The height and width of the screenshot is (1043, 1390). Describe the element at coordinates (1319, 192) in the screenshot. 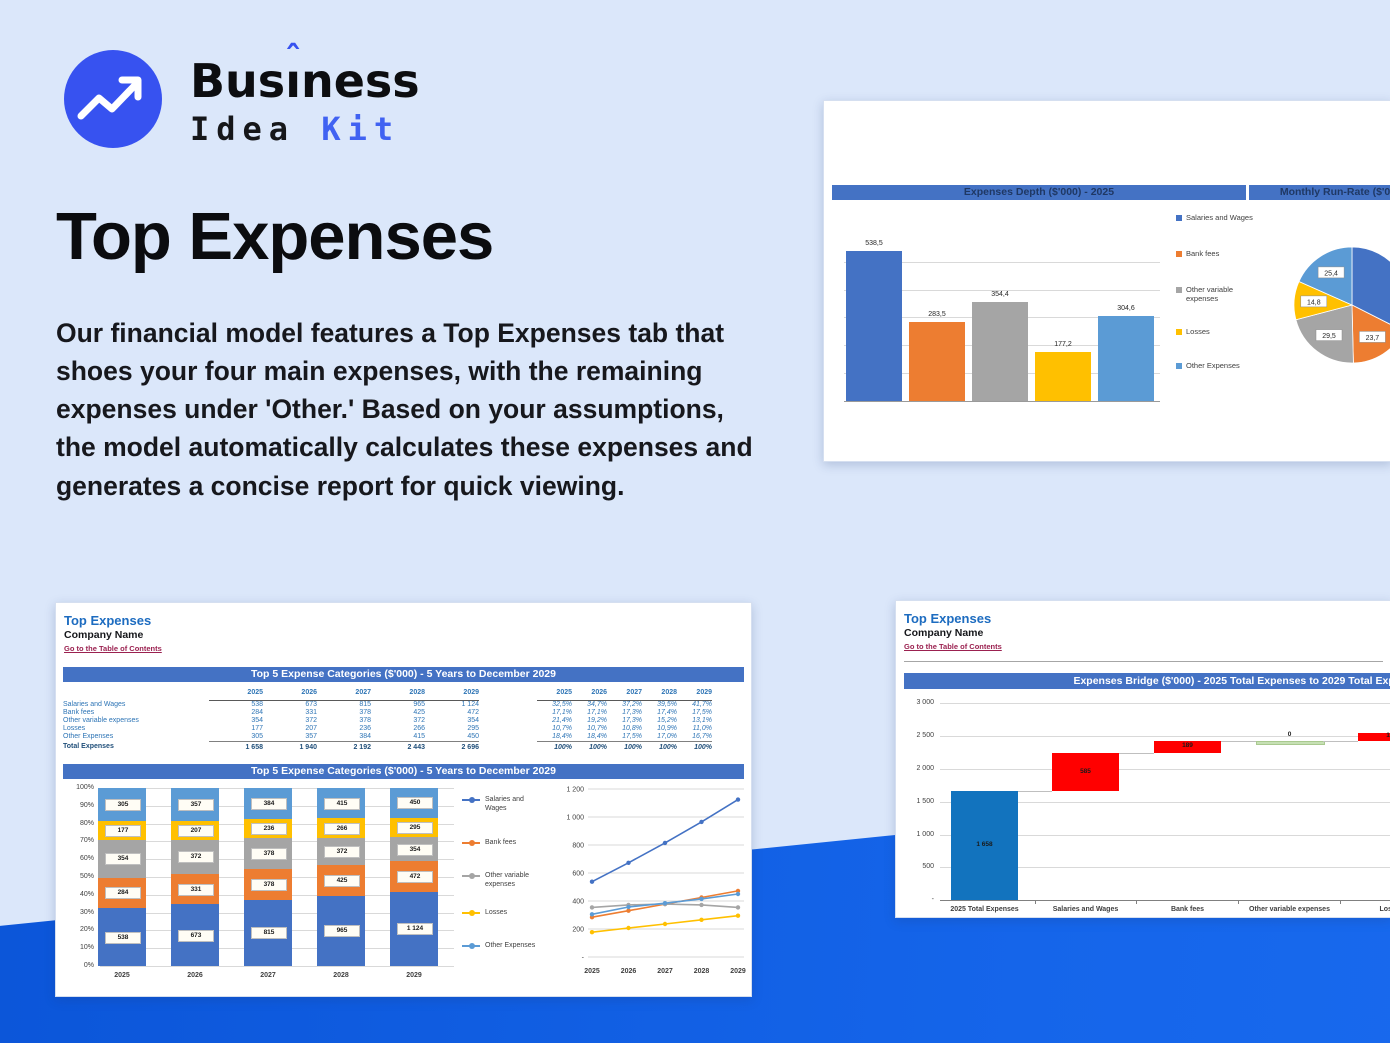

I see `runrate-chart-title: Monthly Run-Rate ($'000) - 2025` at that location.